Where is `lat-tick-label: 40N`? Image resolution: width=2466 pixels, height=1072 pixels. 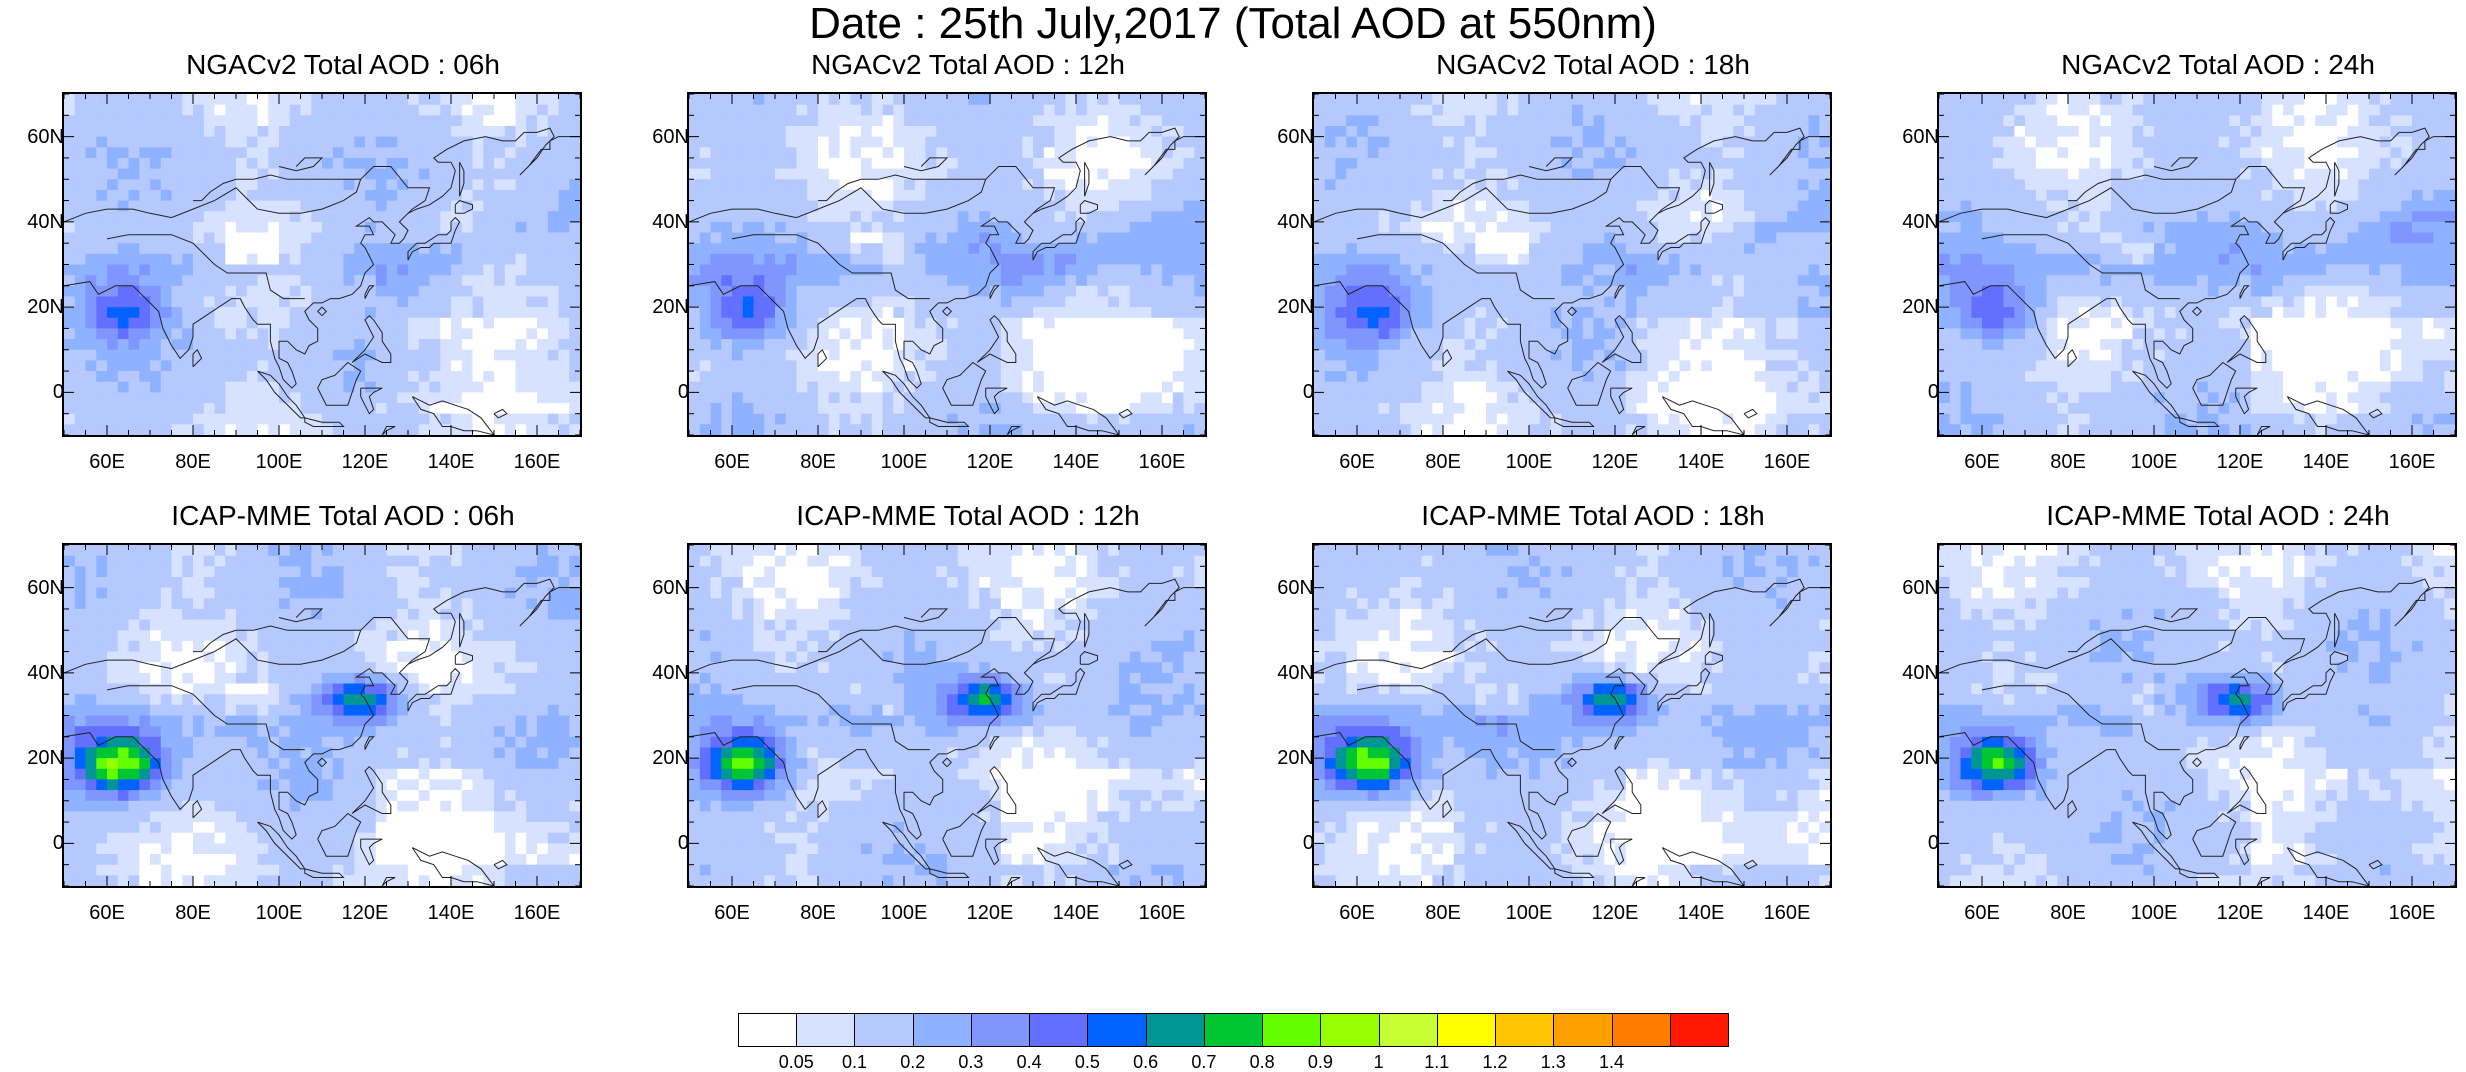
lat-tick-label: 40N is located at coordinates (1284, 222).